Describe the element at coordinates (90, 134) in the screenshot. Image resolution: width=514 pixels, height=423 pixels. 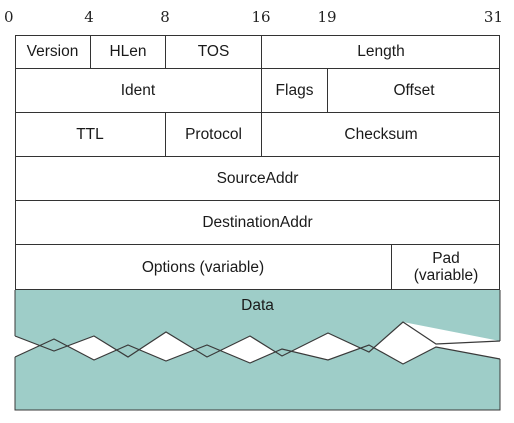
I see `ttl-field: TTL` at that location.